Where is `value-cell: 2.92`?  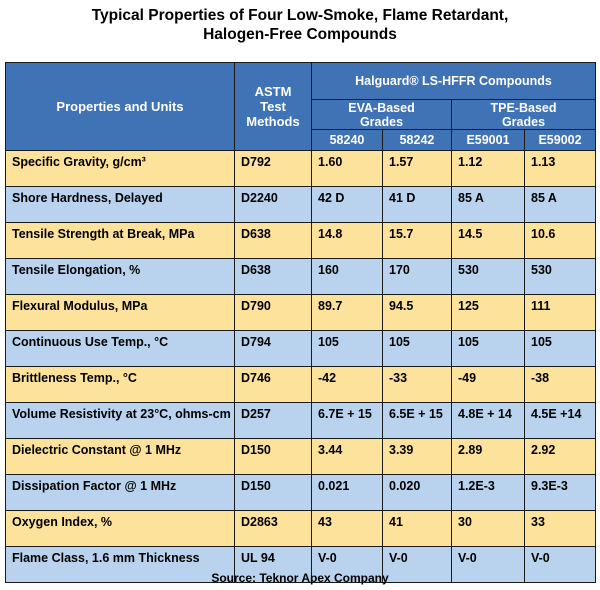
value-cell: 2.92 is located at coordinates (560, 456).